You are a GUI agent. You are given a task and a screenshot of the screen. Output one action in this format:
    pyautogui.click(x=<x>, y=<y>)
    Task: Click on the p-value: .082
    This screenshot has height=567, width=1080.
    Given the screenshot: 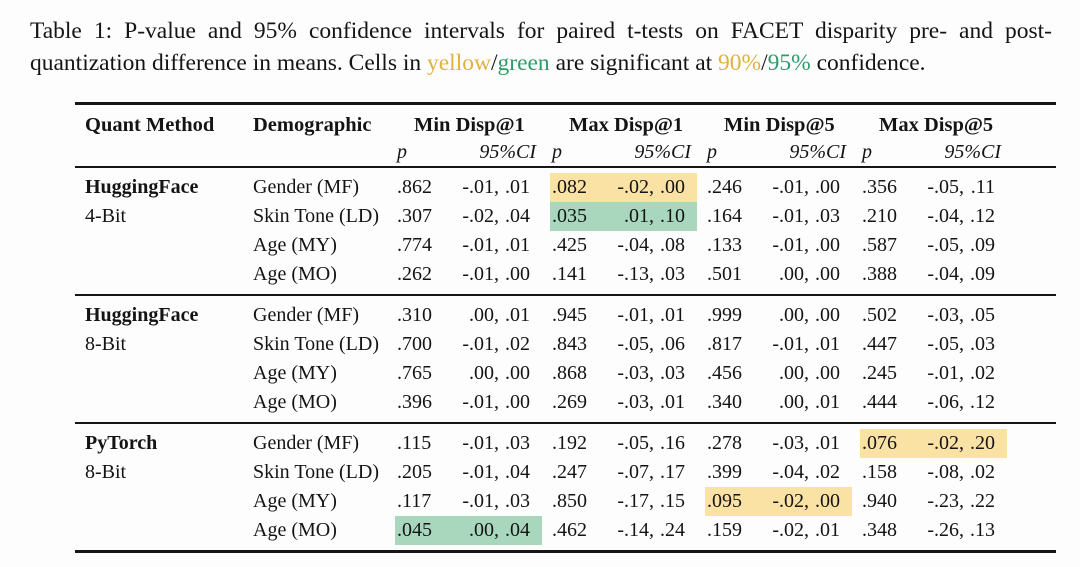 What is the action you would take?
    pyautogui.click(x=569, y=186)
    